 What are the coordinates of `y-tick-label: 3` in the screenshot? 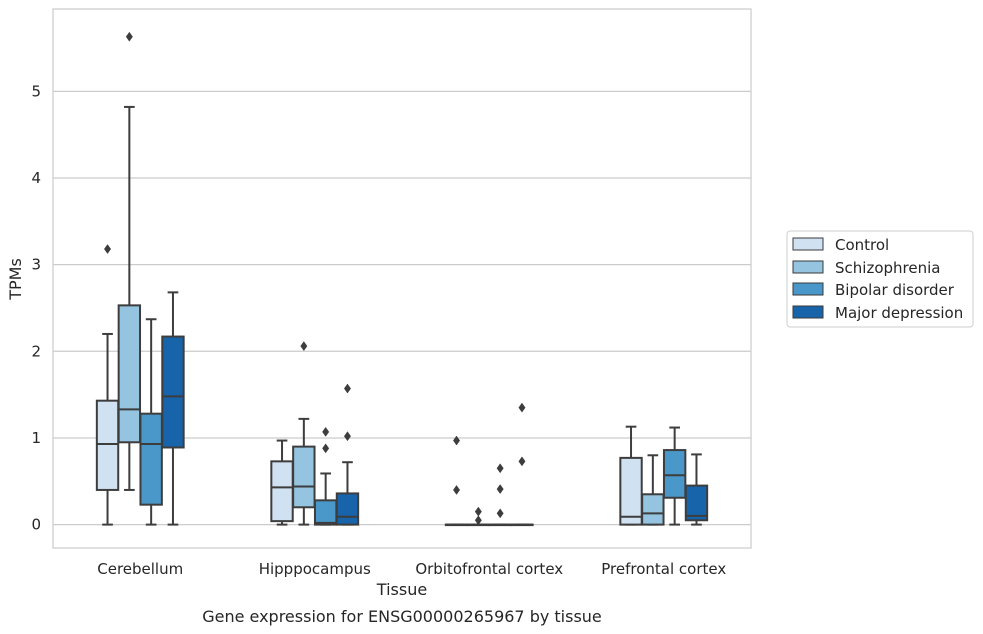 It's located at (36, 265).